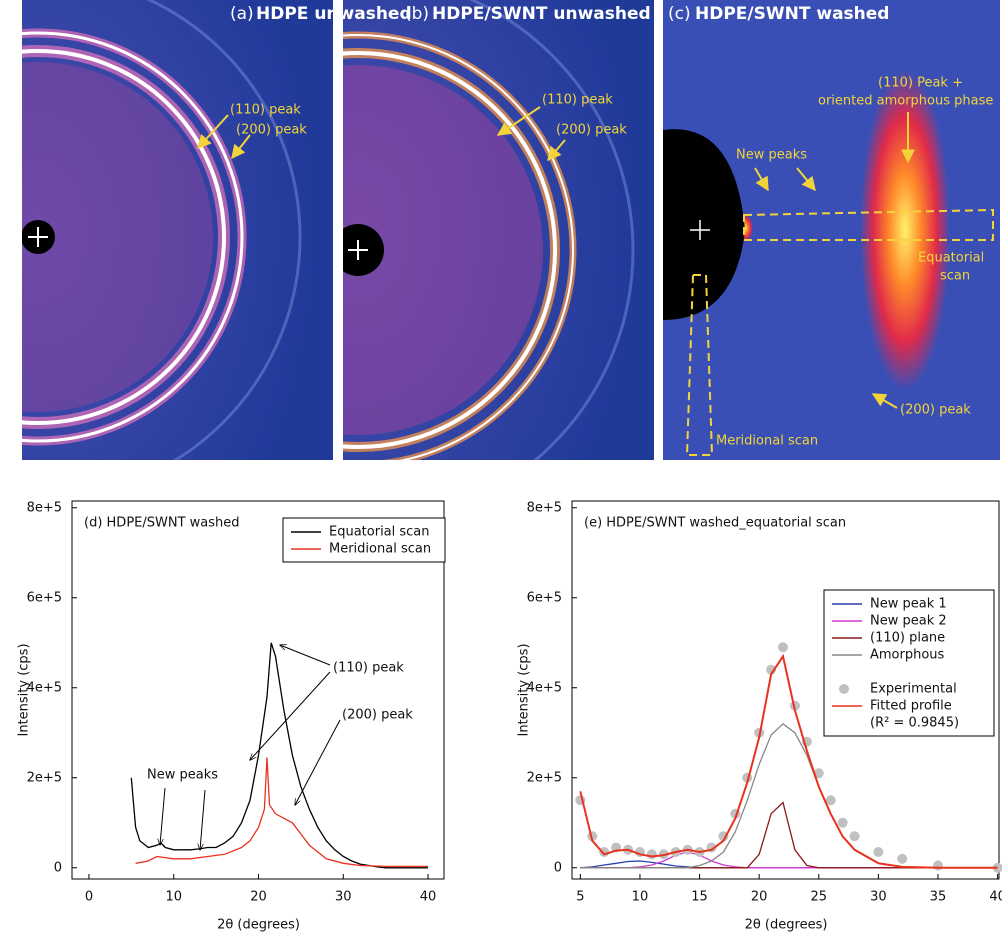 Image resolution: width=1002 pixels, height=942 pixels. Describe the element at coordinates (792, 14) in the screenshot. I see `panel-title: HDPE/SWNT washed` at that location.